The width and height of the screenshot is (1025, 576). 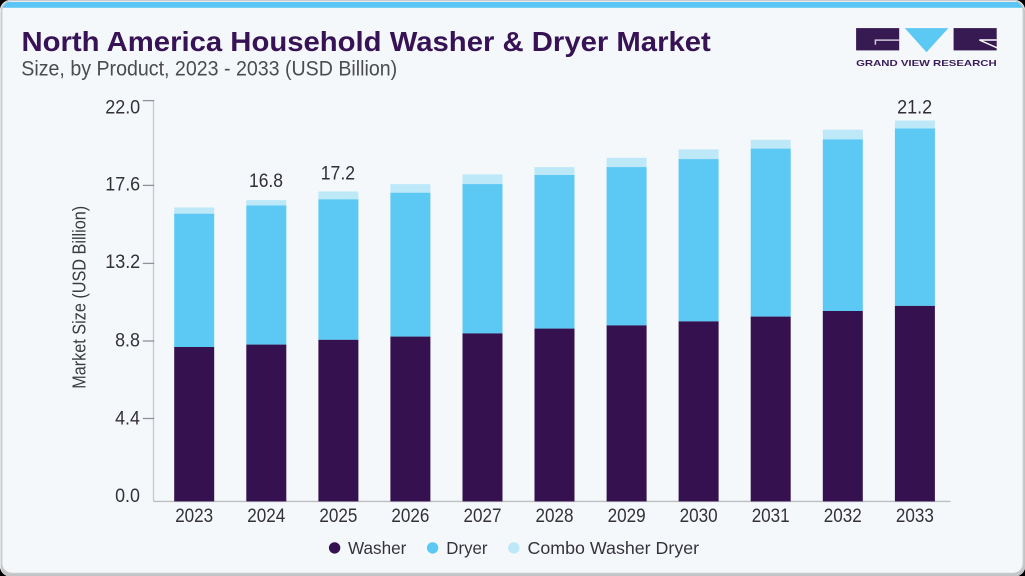 I want to click on svg-text: 0.0, so click(x=127, y=496).